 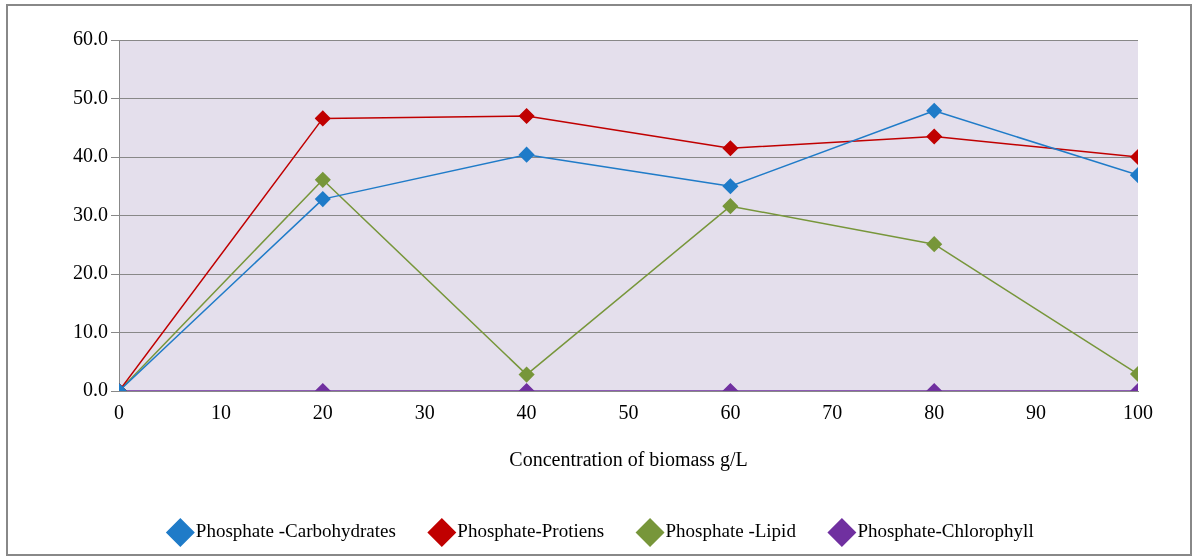 I want to click on y-tick-label: 60.0, so click(x=90, y=38).